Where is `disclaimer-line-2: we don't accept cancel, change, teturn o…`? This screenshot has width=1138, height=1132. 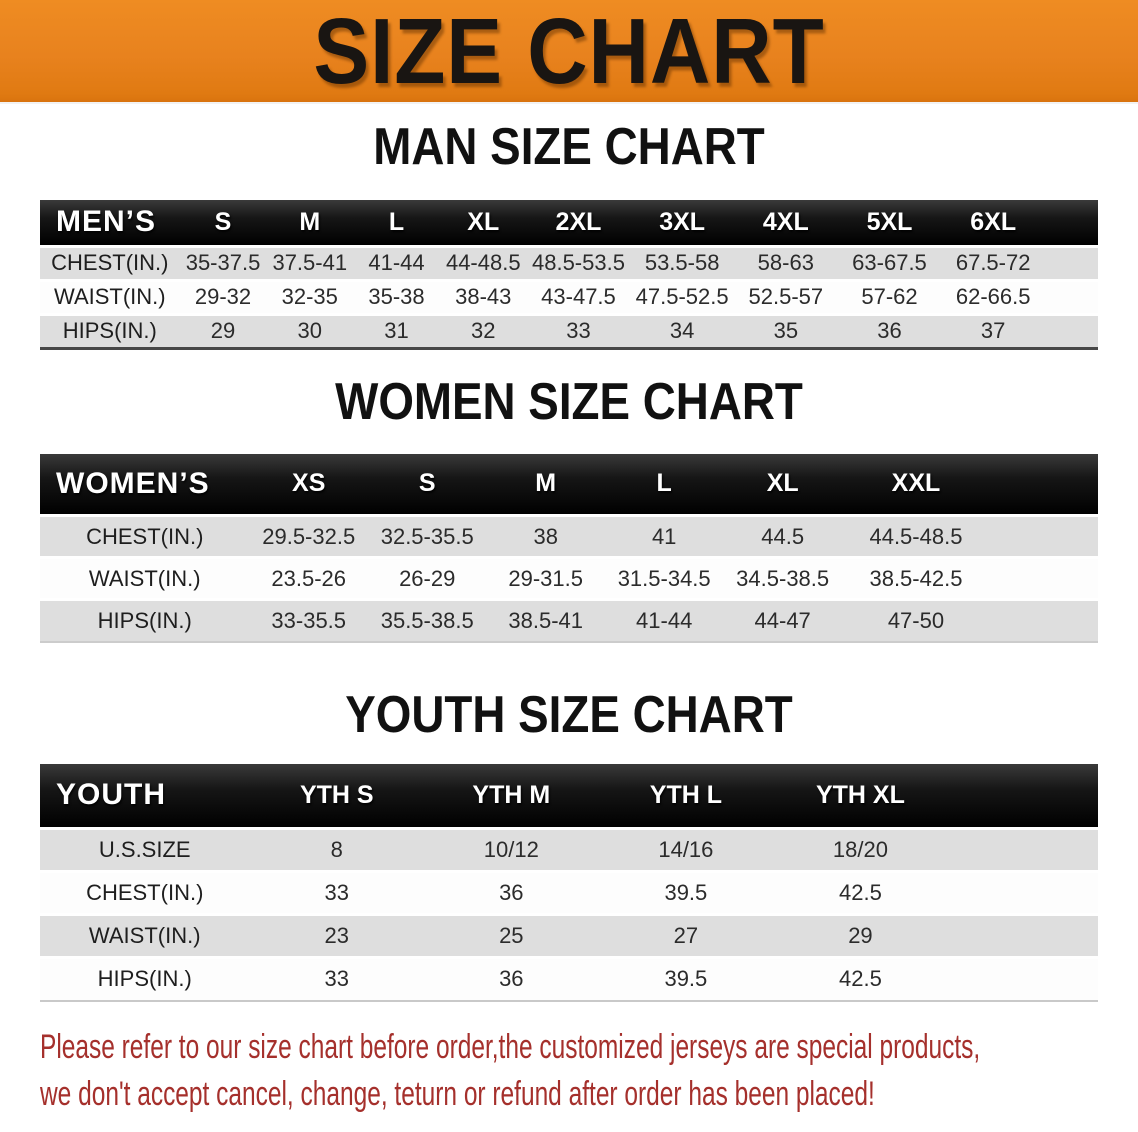
disclaimer-line-2: we don't accept cancel, change, teturn o… is located at coordinates (457, 1093).